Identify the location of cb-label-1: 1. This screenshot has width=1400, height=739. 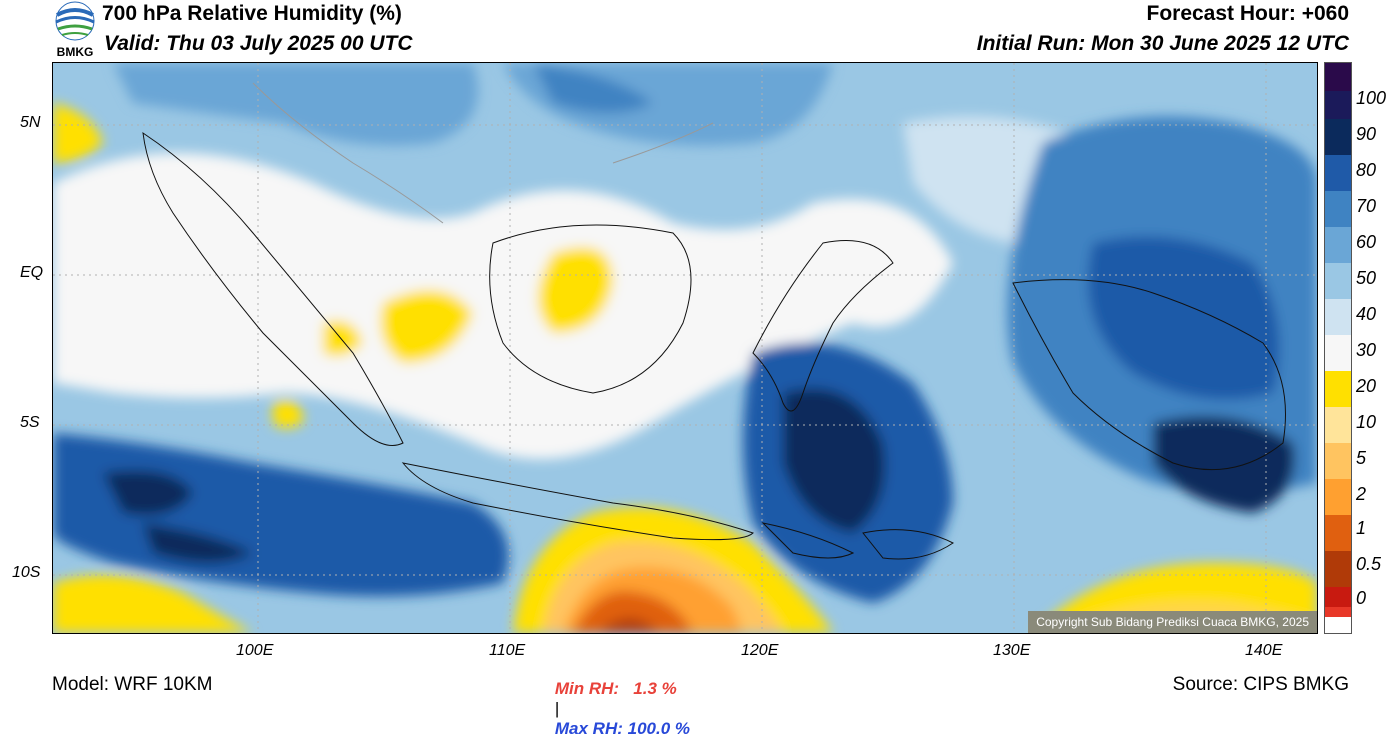
(1361, 528).